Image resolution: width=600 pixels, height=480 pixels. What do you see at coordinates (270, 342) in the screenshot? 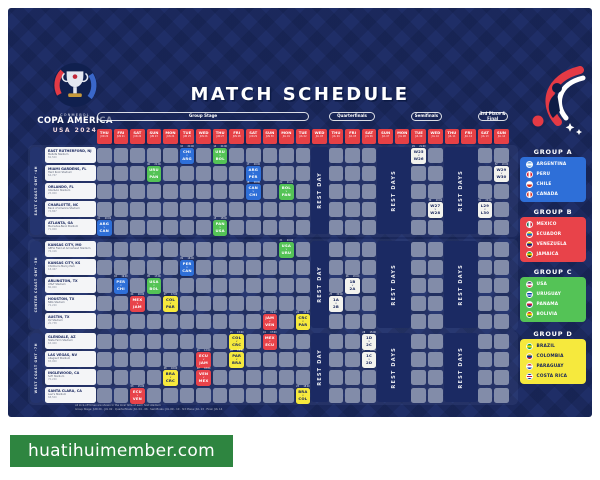
I see `match-teams: MEX v ECU` at bounding box center [270, 342].